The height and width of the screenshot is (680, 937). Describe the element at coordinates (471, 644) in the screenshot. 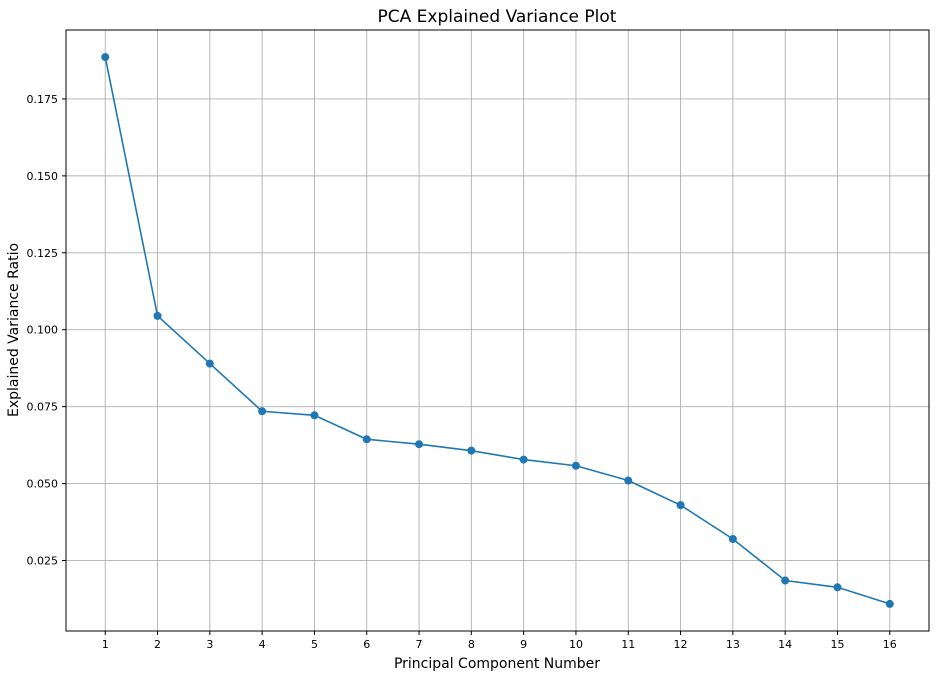

I see `x-tick-label: 8` at that location.